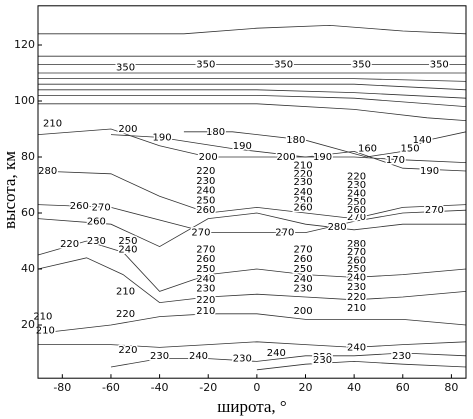 Image resolution: width=473 pixels, height=419 pixels. What do you see at coordinates (28, 212) in the screenshot?
I see `y-tick-label: 60` at bounding box center [28, 212].